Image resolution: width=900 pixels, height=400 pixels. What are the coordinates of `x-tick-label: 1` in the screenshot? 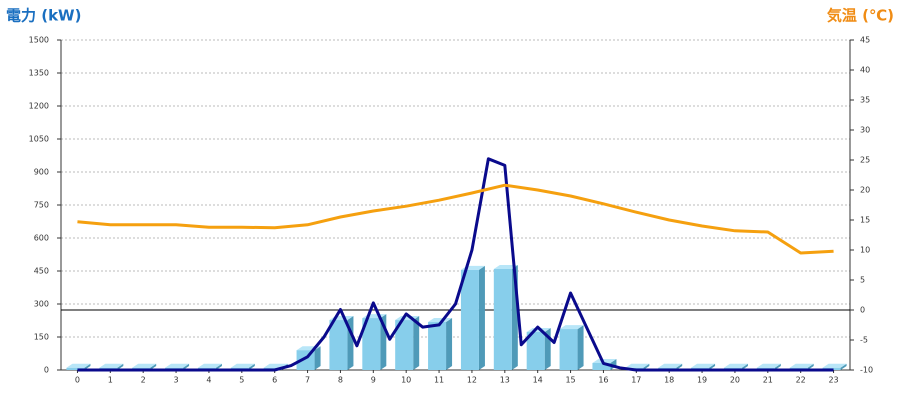 It's located at (110, 380).